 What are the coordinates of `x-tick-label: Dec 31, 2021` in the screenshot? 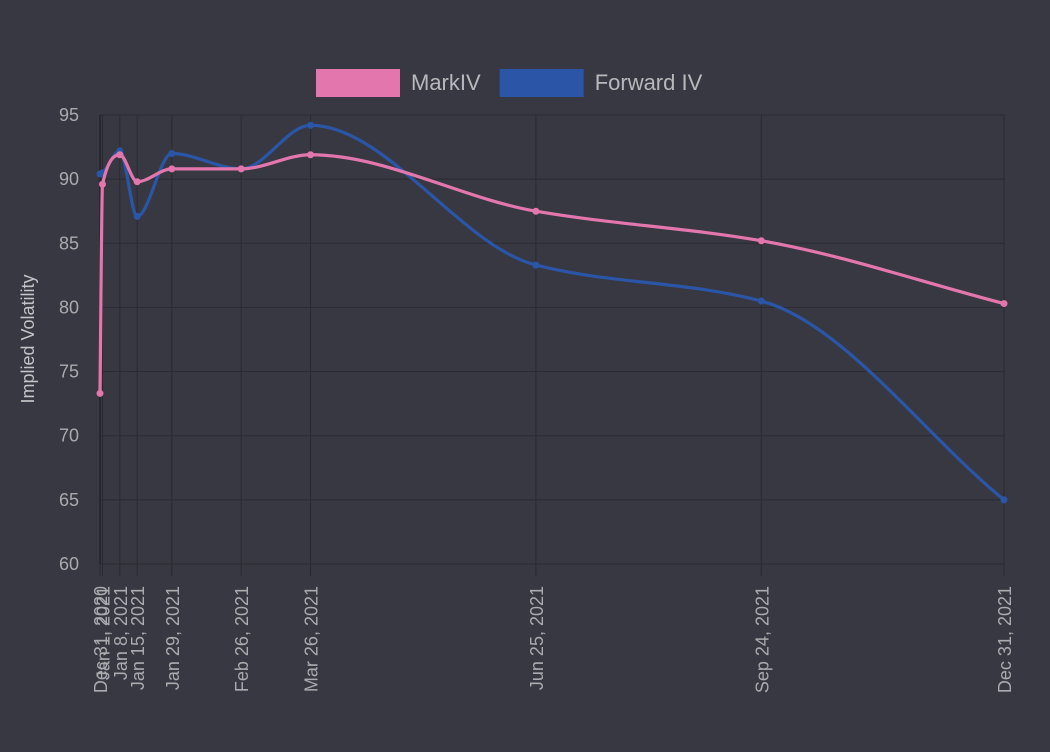 It's located at (1005, 639).